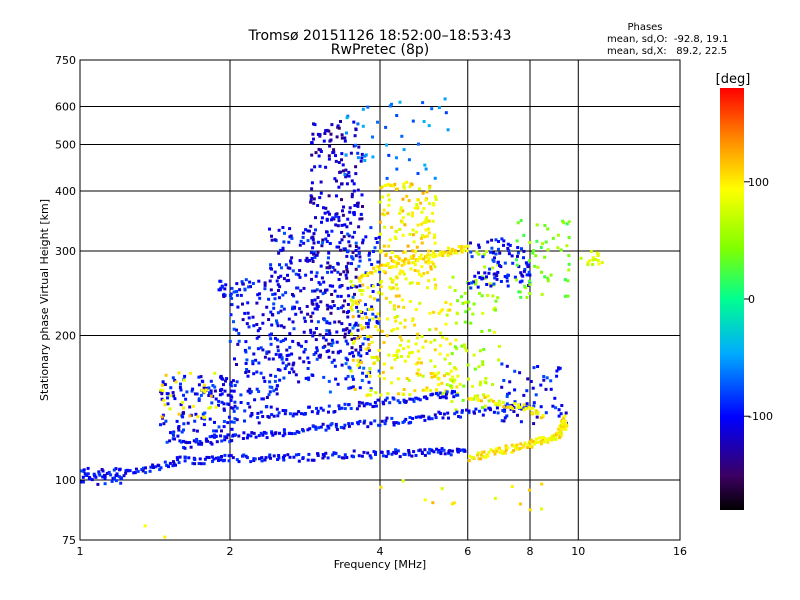  What do you see at coordinates (644, 27) in the screenshot?
I see `phase-stats-title: Phases` at bounding box center [644, 27].